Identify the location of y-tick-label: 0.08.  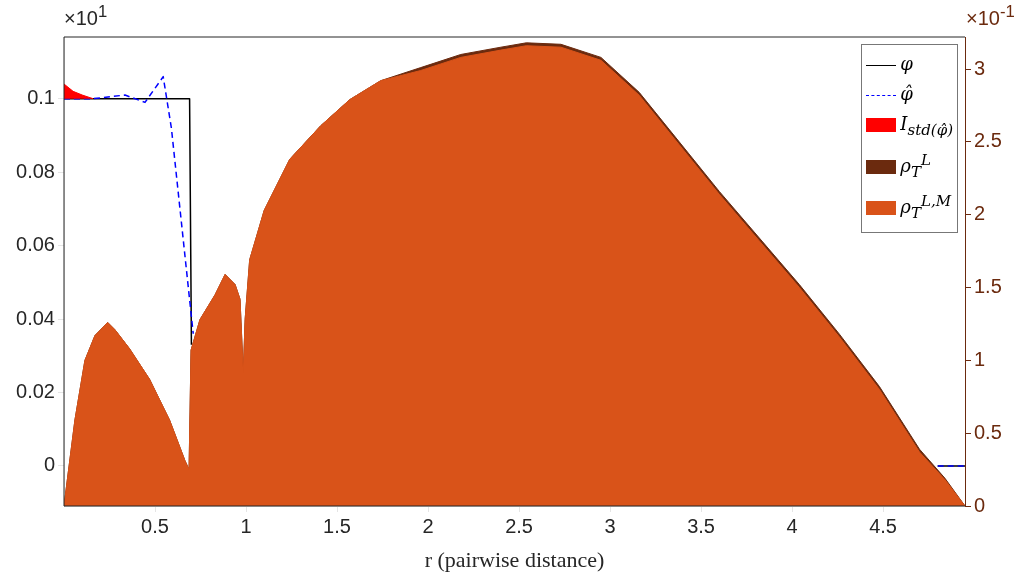
(35, 170).